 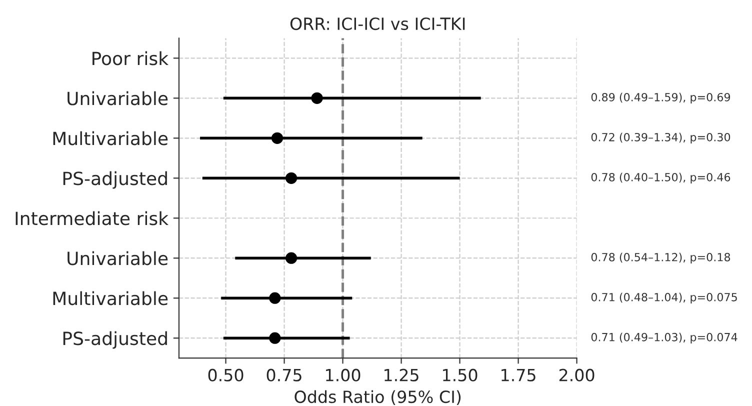 I want to click on text: 0.78 (0.40–1.50), p=0.46, so click(x=660, y=178).